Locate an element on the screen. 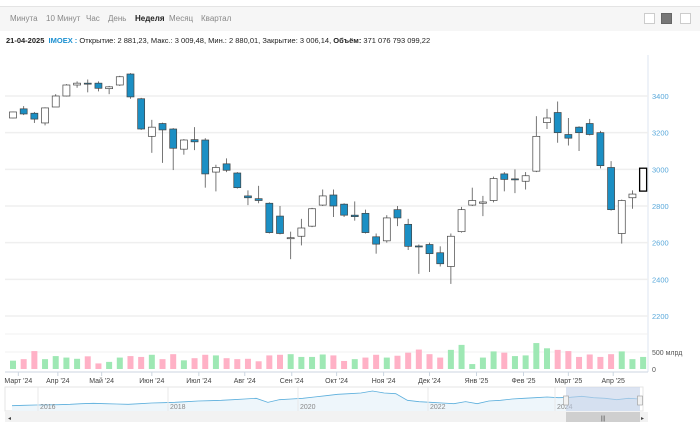 Image resolution: width=700 pixels, height=429 pixels. scrollbar-thumb is located at coordinates (603, 417).